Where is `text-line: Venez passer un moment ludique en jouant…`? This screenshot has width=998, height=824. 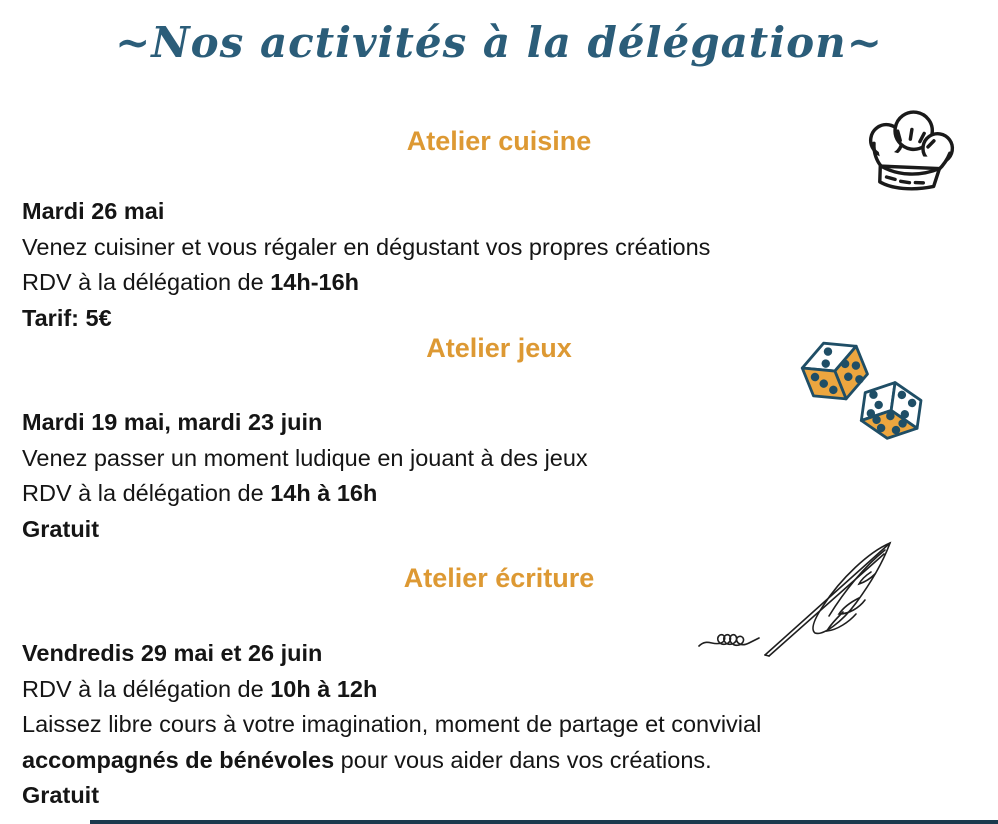 text-line: Venez passer un moment ludique en jouant… is located at coordinates (305, 457).